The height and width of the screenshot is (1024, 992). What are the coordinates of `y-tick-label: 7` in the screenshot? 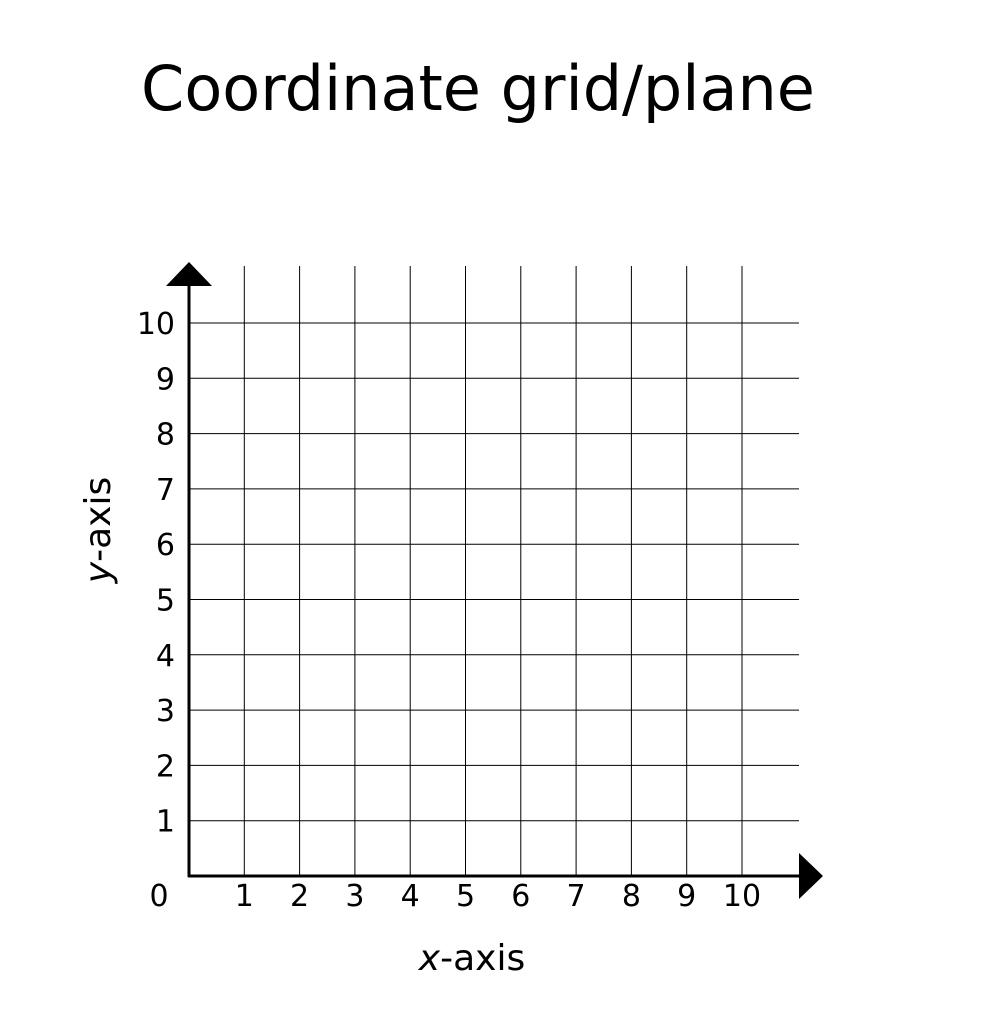 It's located at (165, 490).